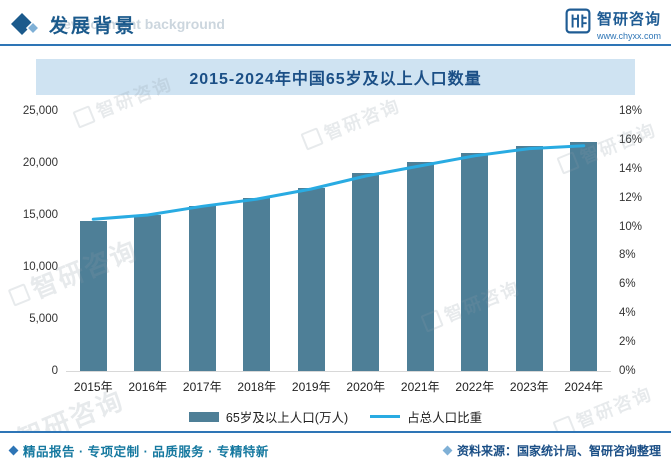 This screenshot has height=472, width=671. What do you see at coordinates (43, 319) in the screenshot?
I see `axis-tick: 5,000` at bounding box center [43, 319].